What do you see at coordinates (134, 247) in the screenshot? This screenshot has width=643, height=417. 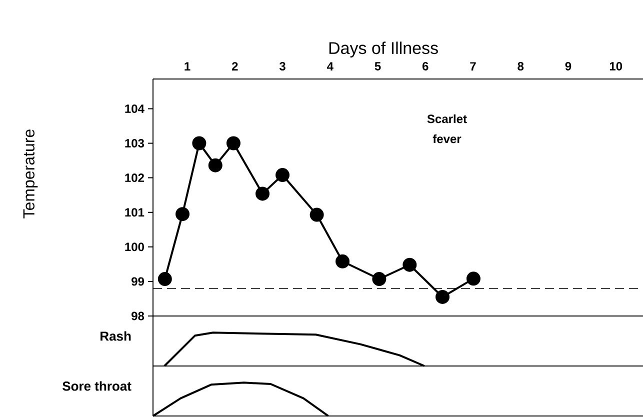 I see `y-tick-label: 100` at bounding box center [134, 247].